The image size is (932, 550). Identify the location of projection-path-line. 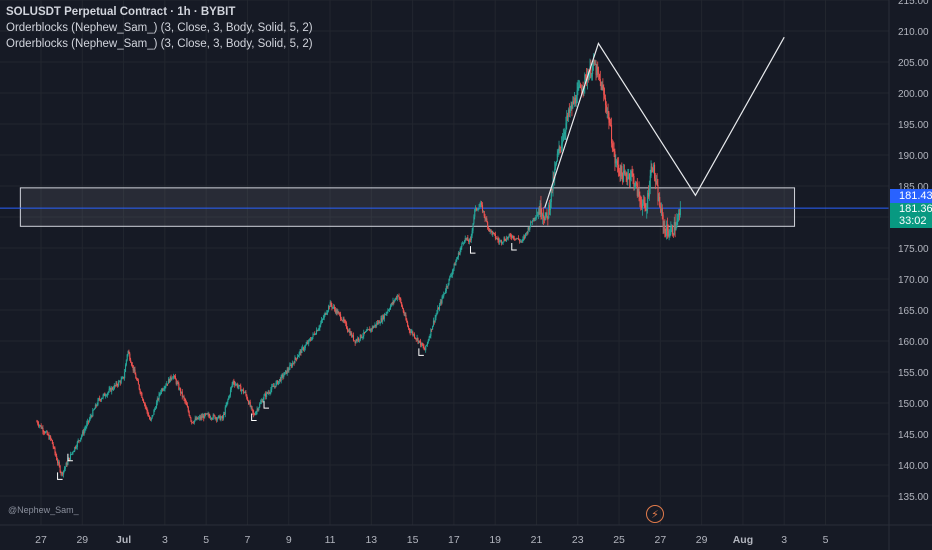
(664, 122).